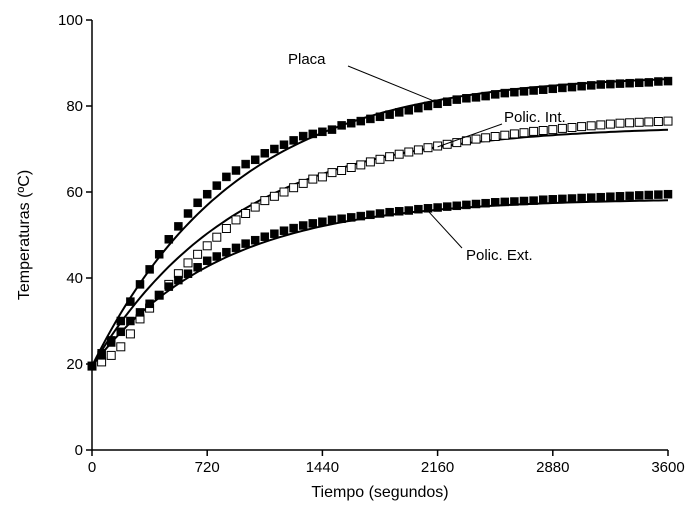  I want to click on x-tick-label: 2160, so click(437, 467).